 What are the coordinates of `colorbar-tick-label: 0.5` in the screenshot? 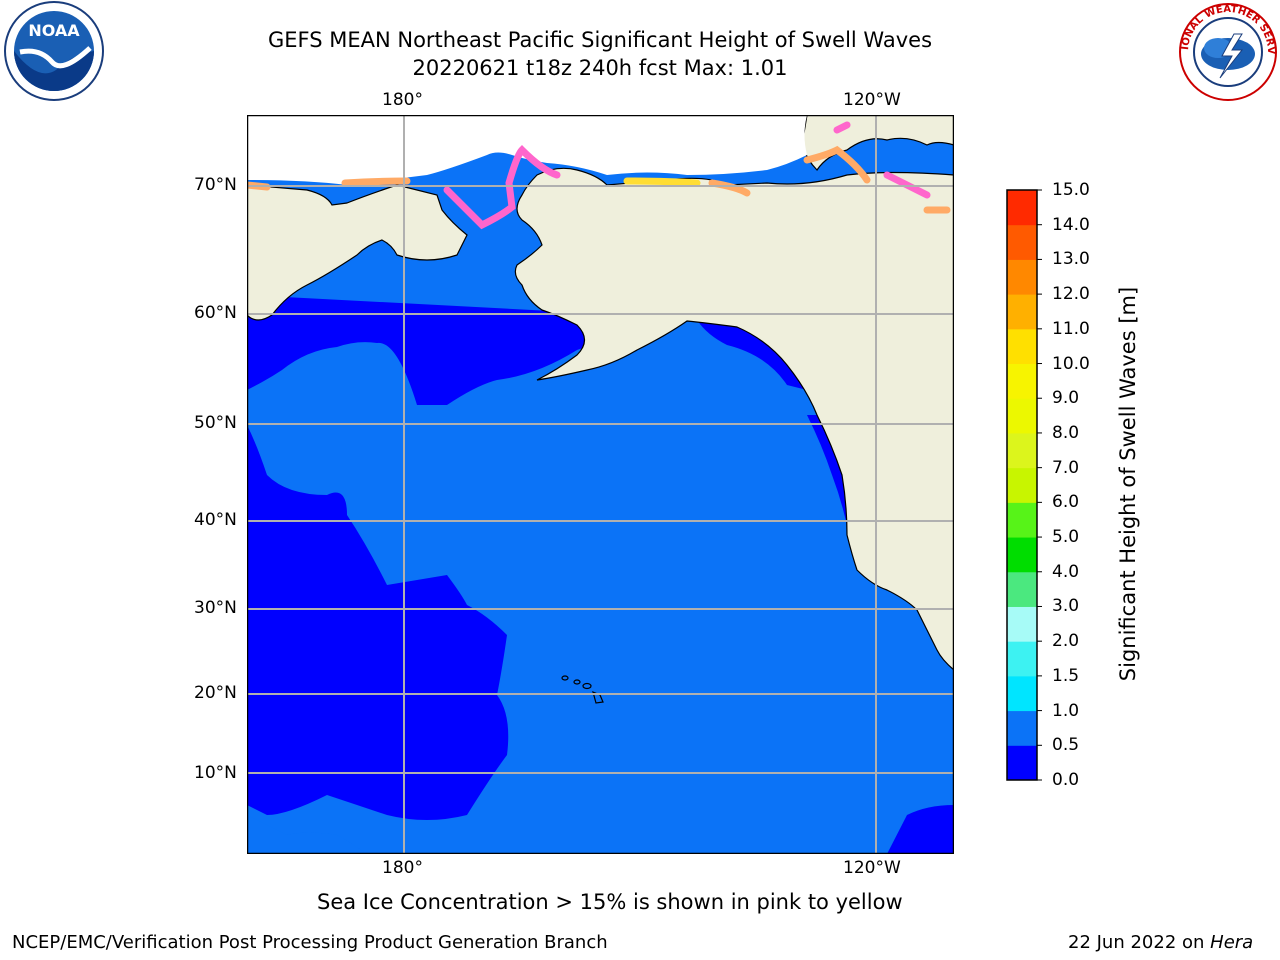 It's located at (1066, 745).